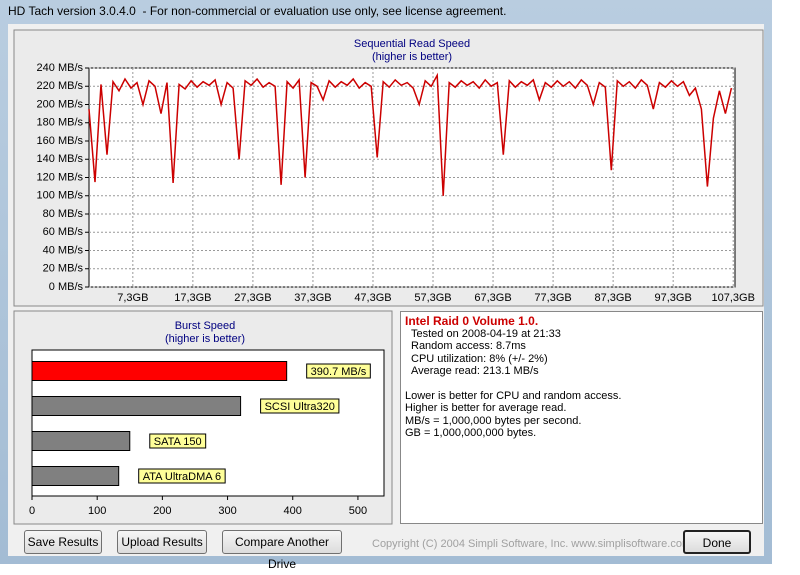 This screenshot has width=800, height=575. Describe the element at coordinates (60, 159) in the screenshot. I see `y-tick-label: 140 MB/s` at that location.